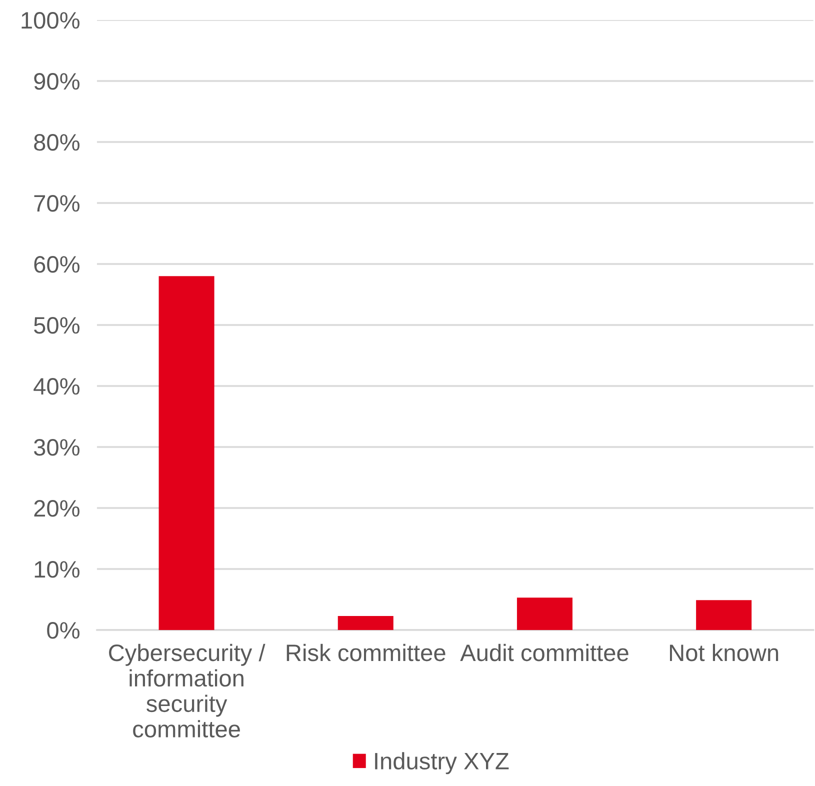  Describe the element at coordinates (63, 630) in the screenshot. I see `y-tick-label: 0%` at that location.